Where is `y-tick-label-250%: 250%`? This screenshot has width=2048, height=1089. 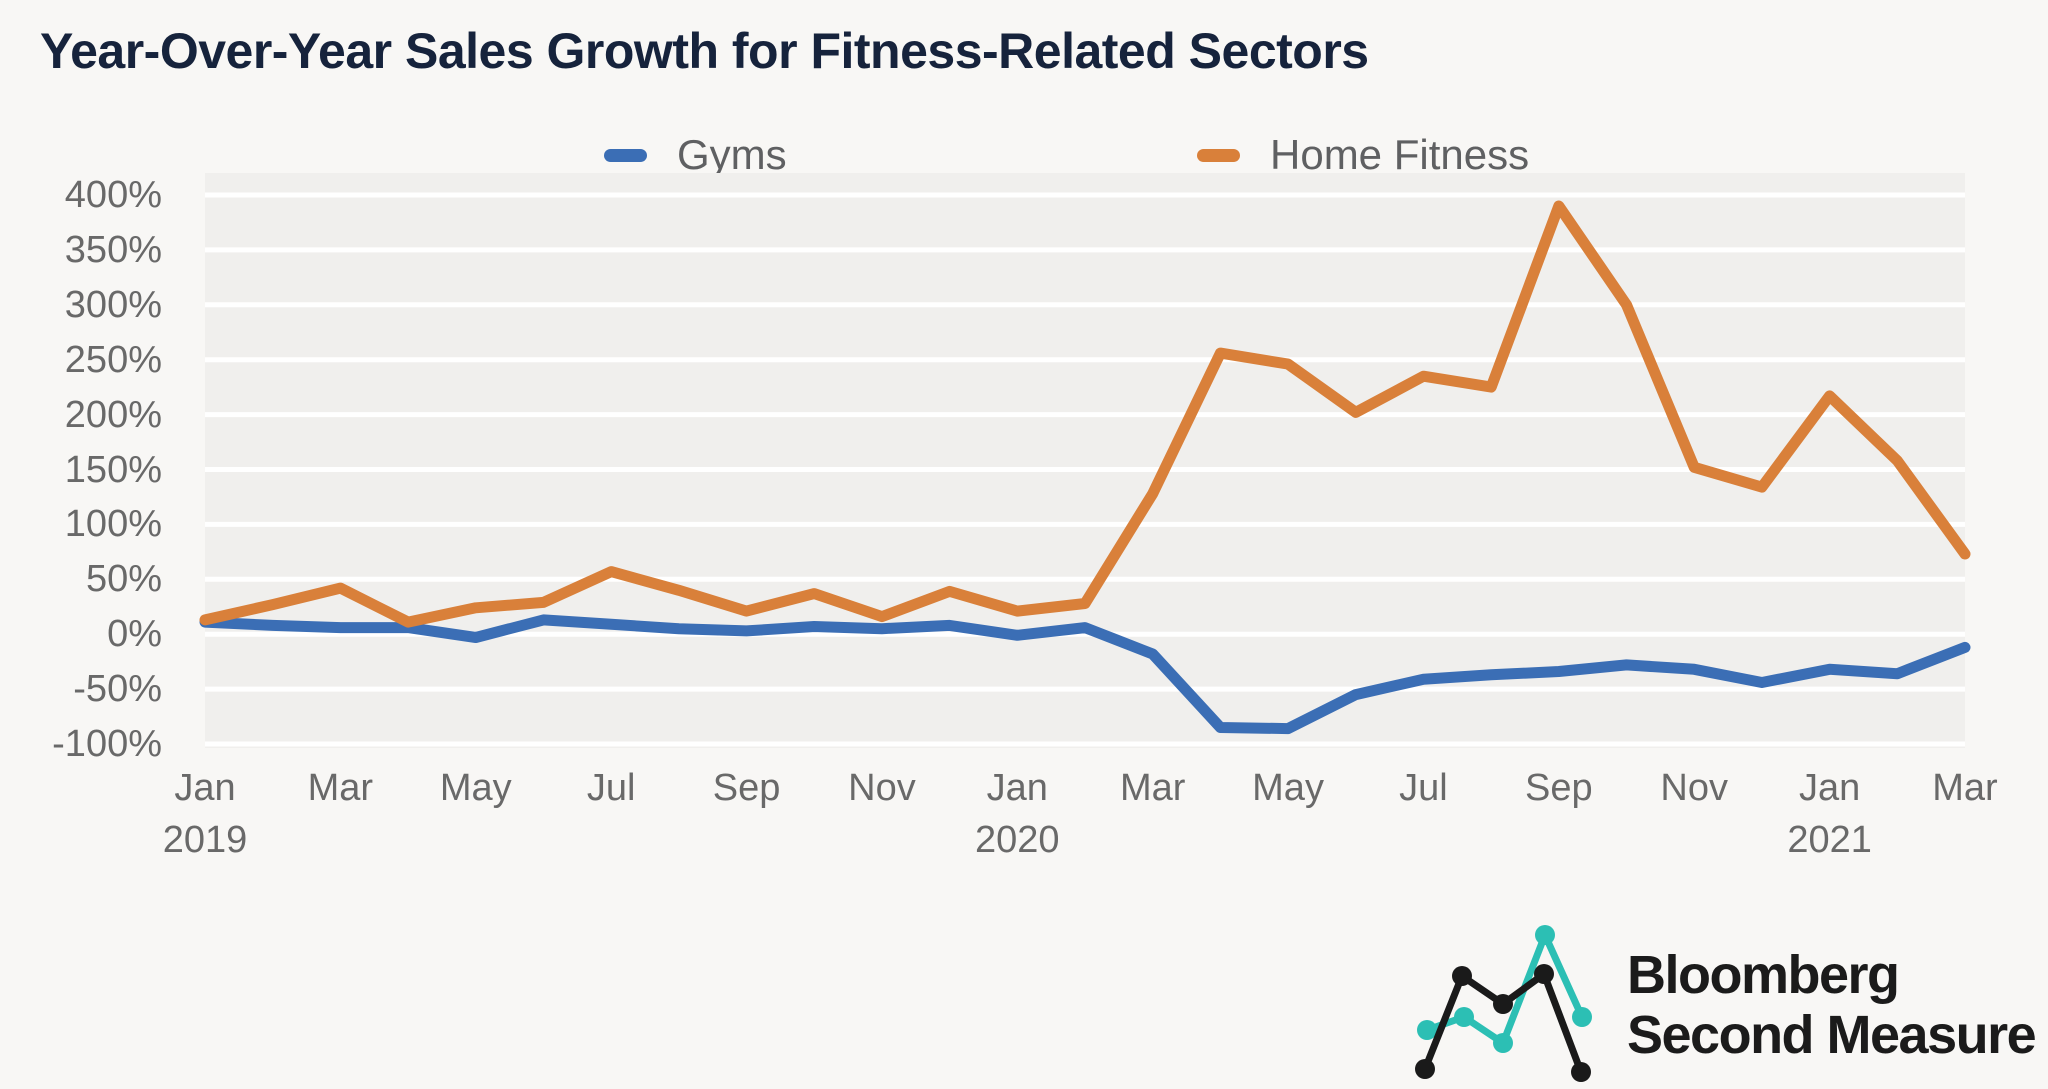 y-tick-label-250%: 250% is located at coordinates (113, 359).